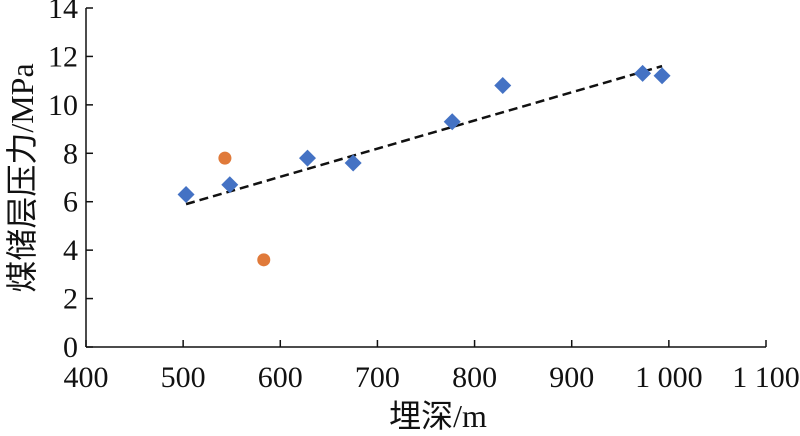  Describe the element at coordinates (63, 12) in the screenshot. I see `y-tick-label: 14` at that location.